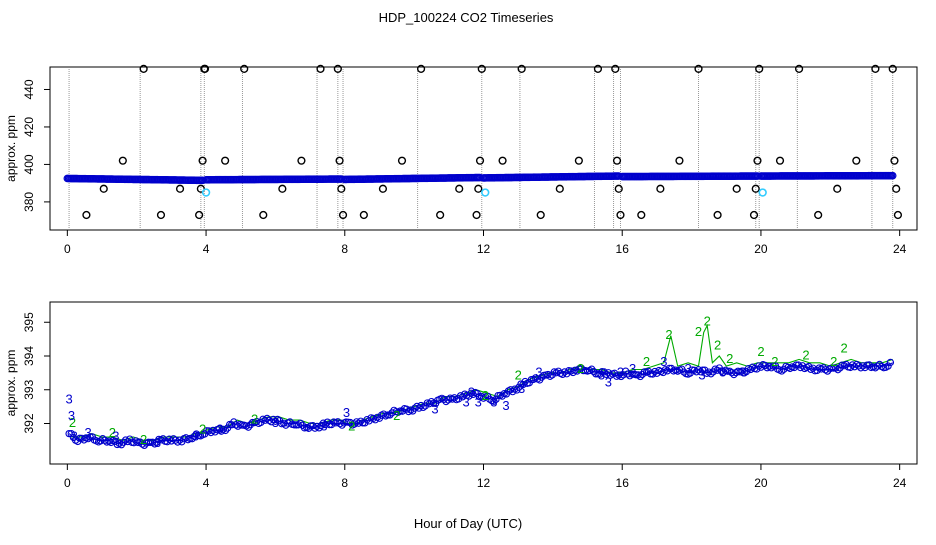 Image resolution: width=936 pixels, height=545 pixels. Describe the element at coordinates (623, 249) in the screenshot. I see `top-x-tick-label: 16` at that location.